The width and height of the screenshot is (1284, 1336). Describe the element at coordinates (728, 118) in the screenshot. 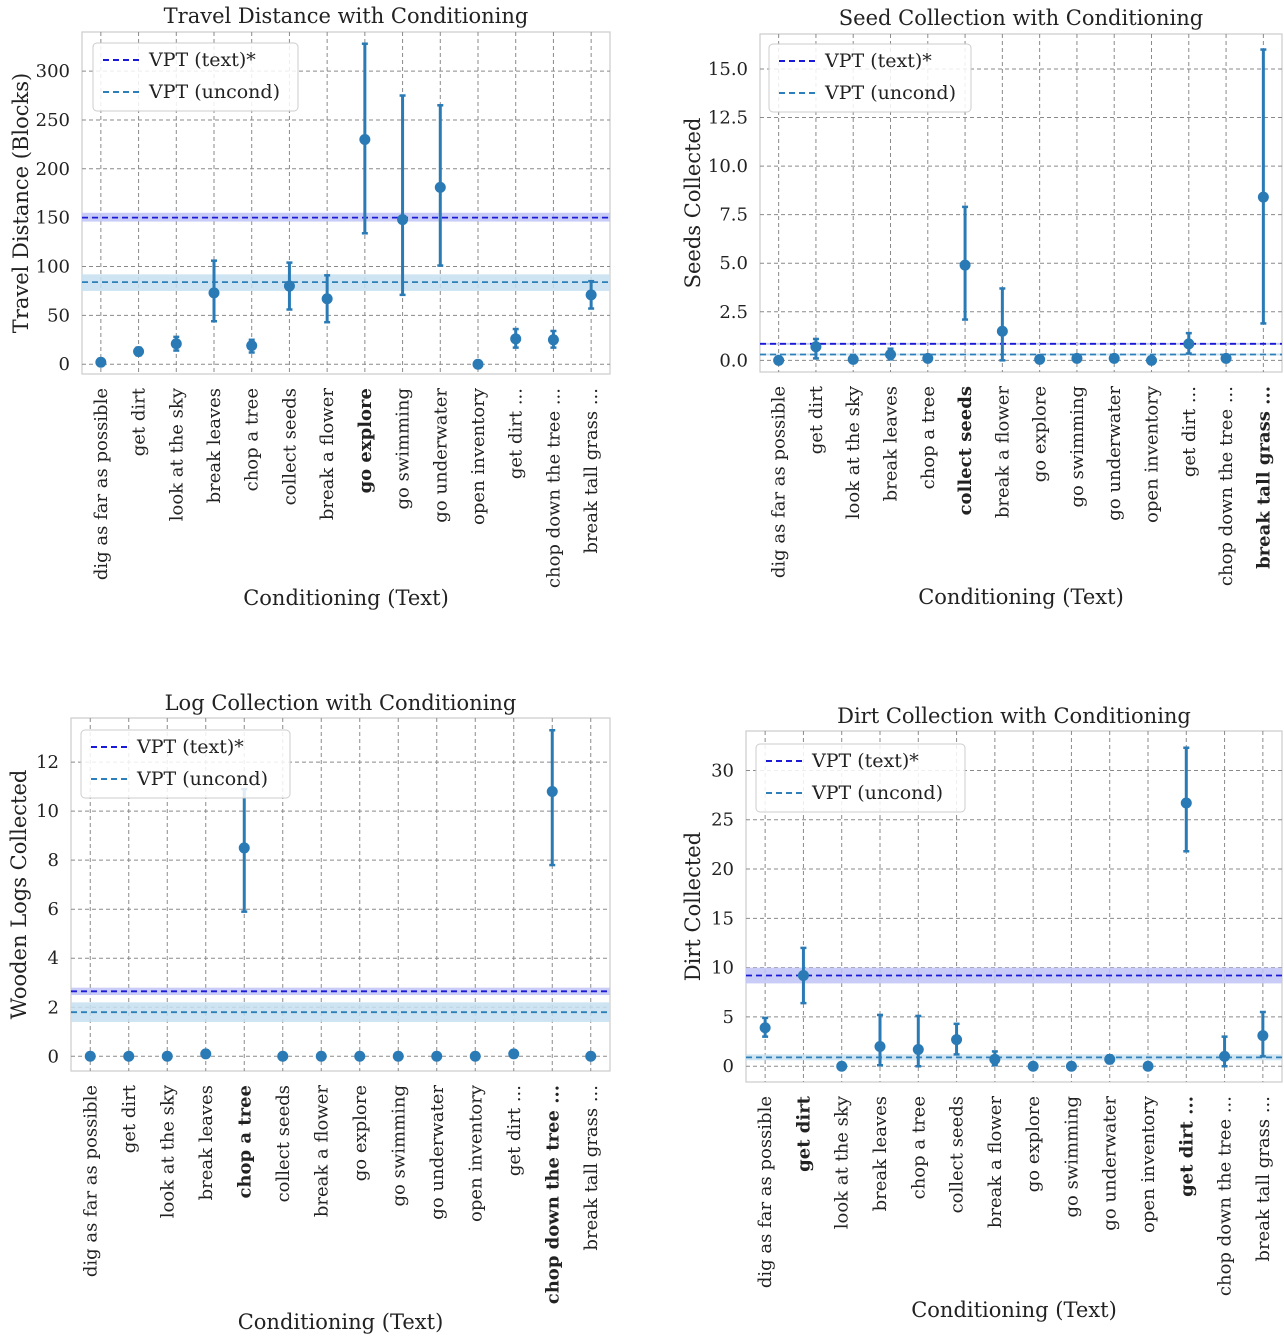

I see `y-tick-label: 12.5` at that location.